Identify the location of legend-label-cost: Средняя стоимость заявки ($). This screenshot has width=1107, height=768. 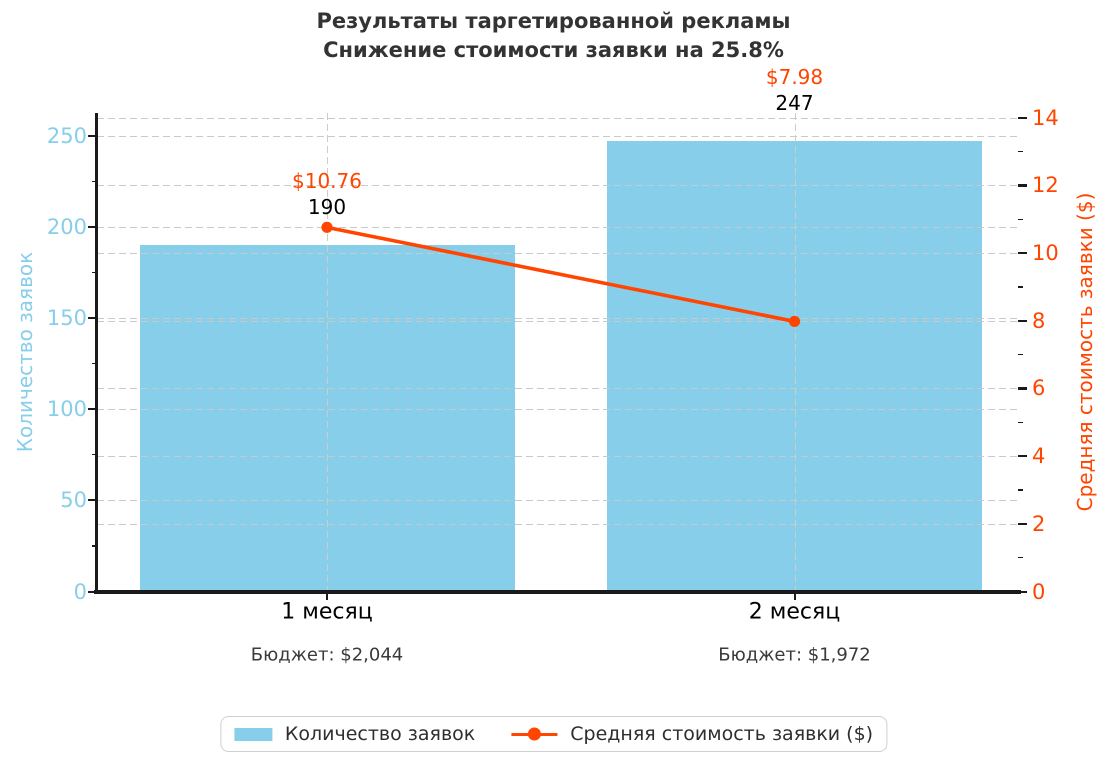
(722, 734).